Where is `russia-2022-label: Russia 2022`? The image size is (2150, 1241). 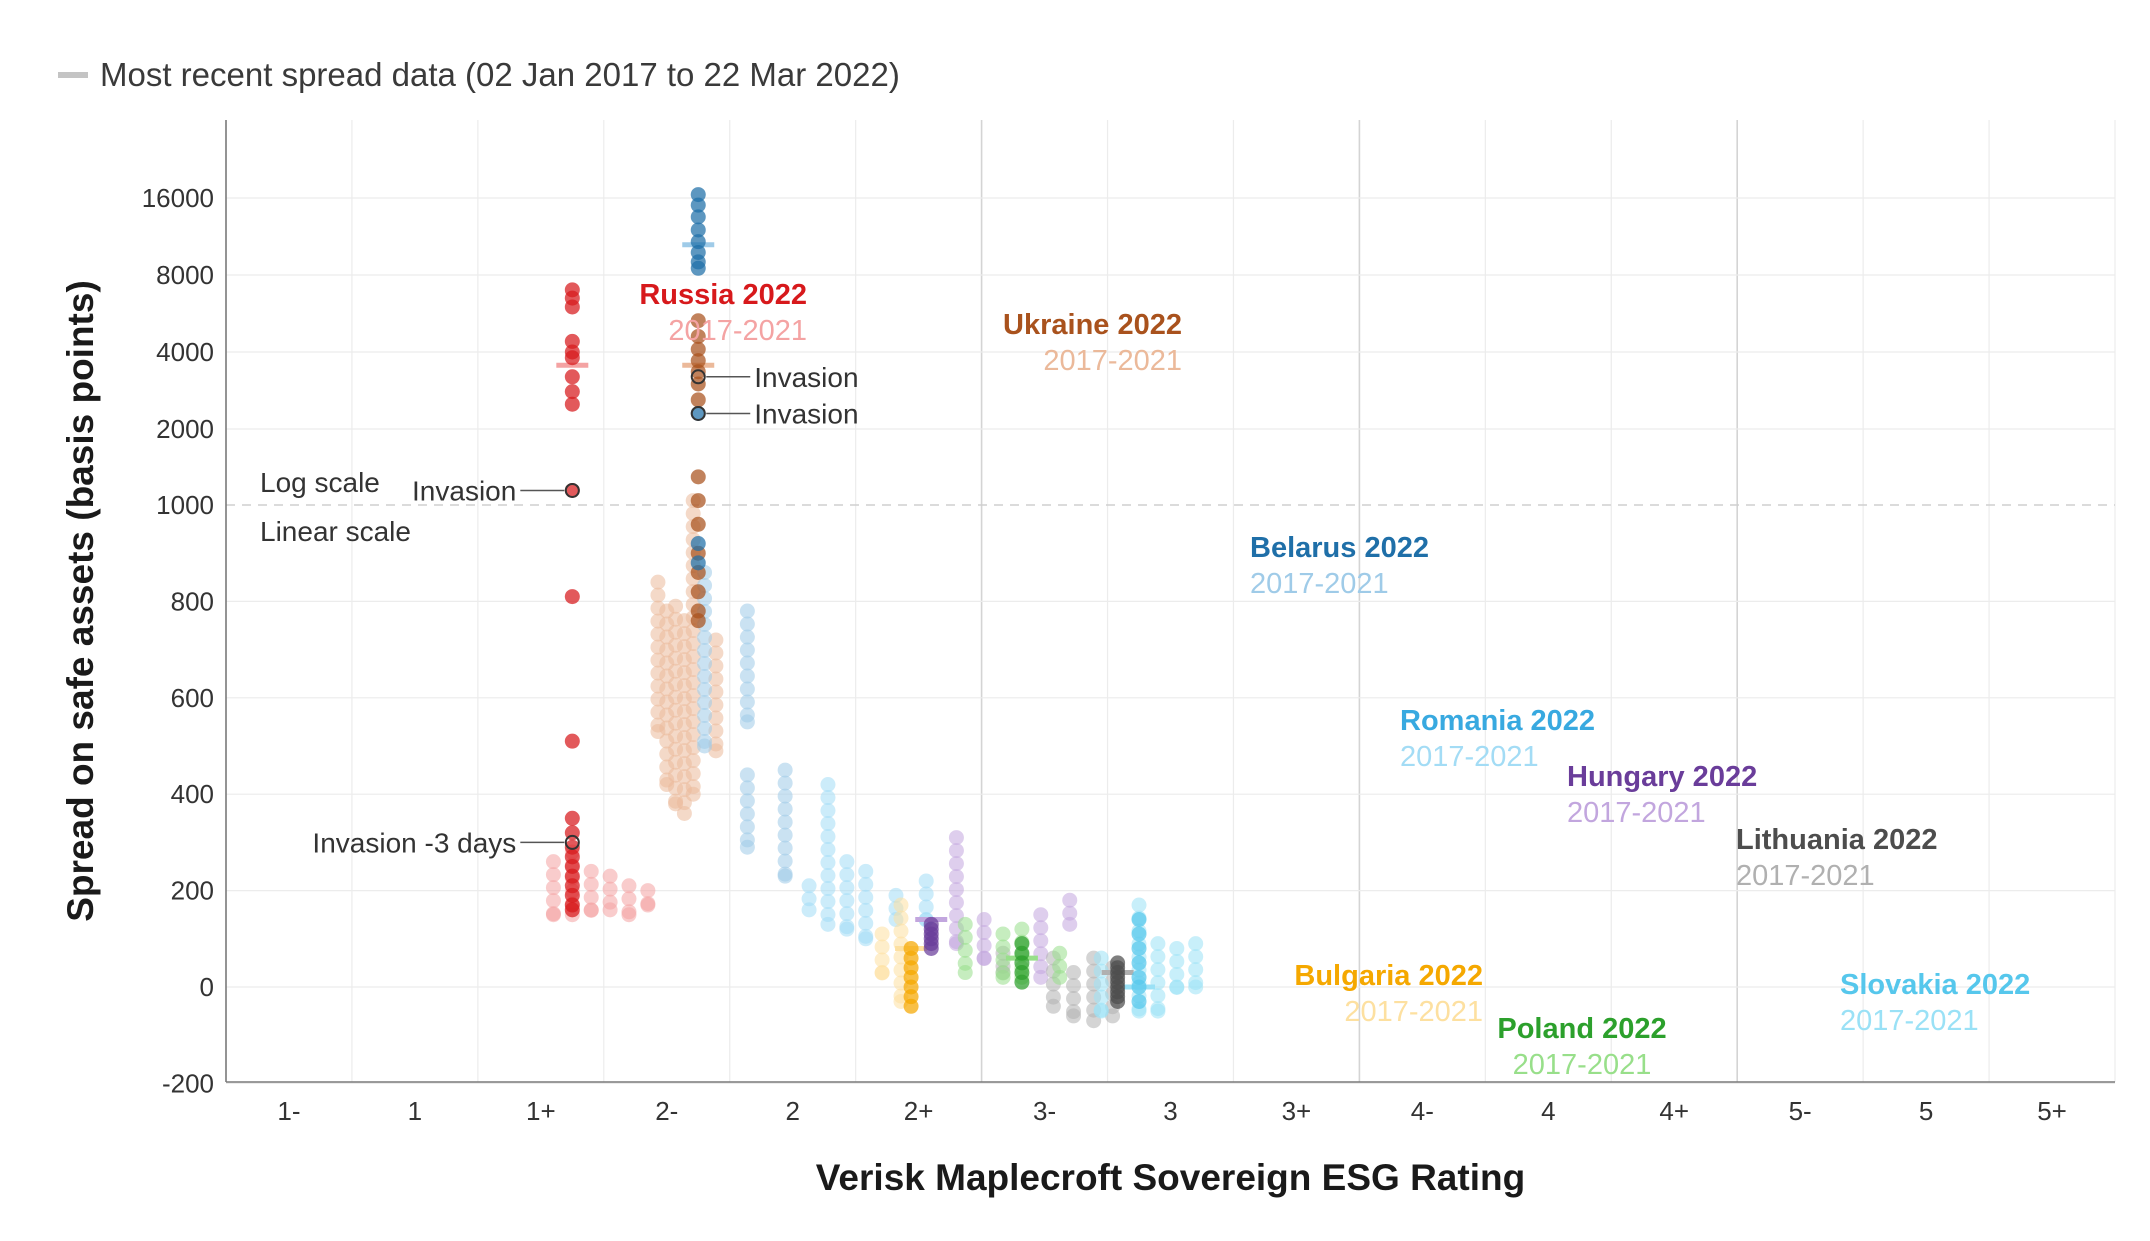 russia-2022-label: Russia 2022 is located at coordinates (723, 295).